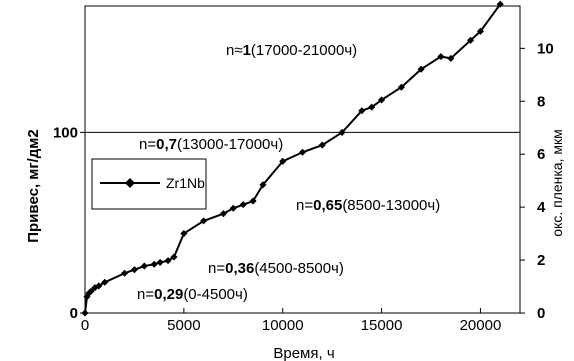  I want to click on x-axis-ticks: 0 5000 10000 15000 20000, so click(291, 321).